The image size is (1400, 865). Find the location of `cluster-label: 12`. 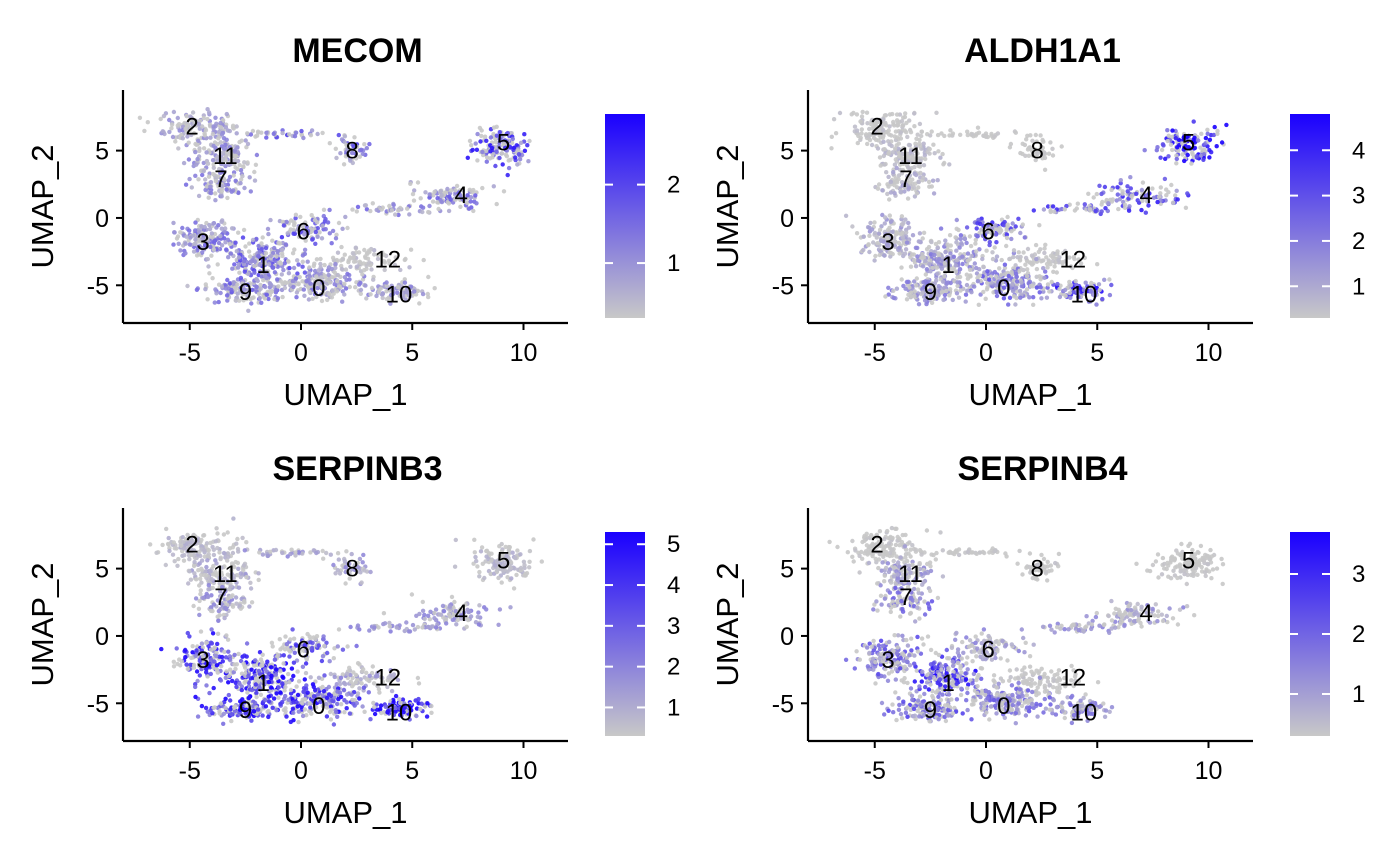

cluster-label: 12 is located at coordinates (387, 260).